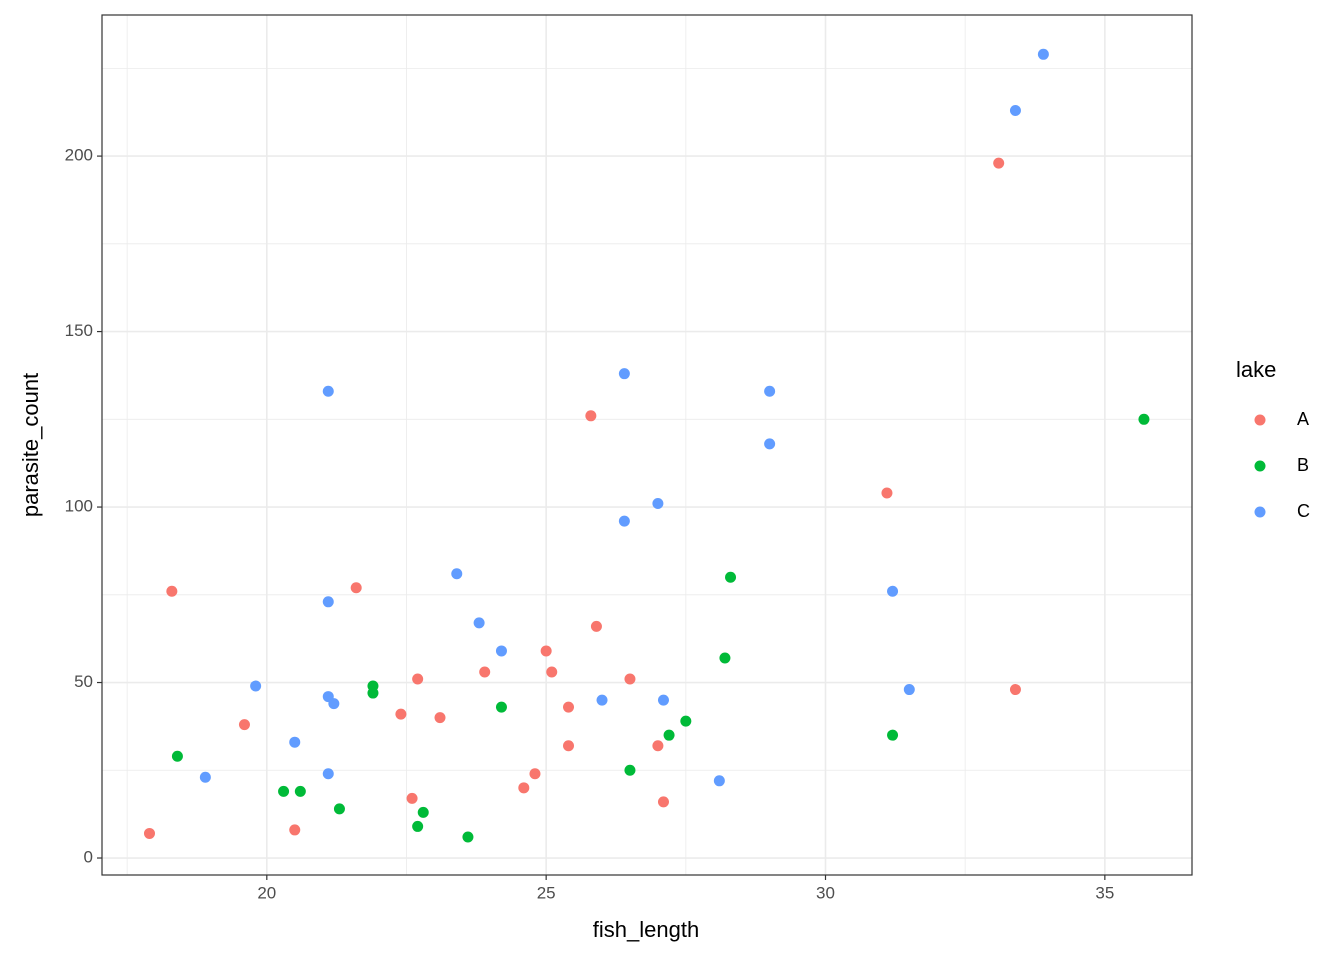 The width and height of the screenshot is (1344, 960). What do you see at coordinates (1303, 419) in the screenshot?
I see `legend-label: A` at bounding box center [1303, 419].